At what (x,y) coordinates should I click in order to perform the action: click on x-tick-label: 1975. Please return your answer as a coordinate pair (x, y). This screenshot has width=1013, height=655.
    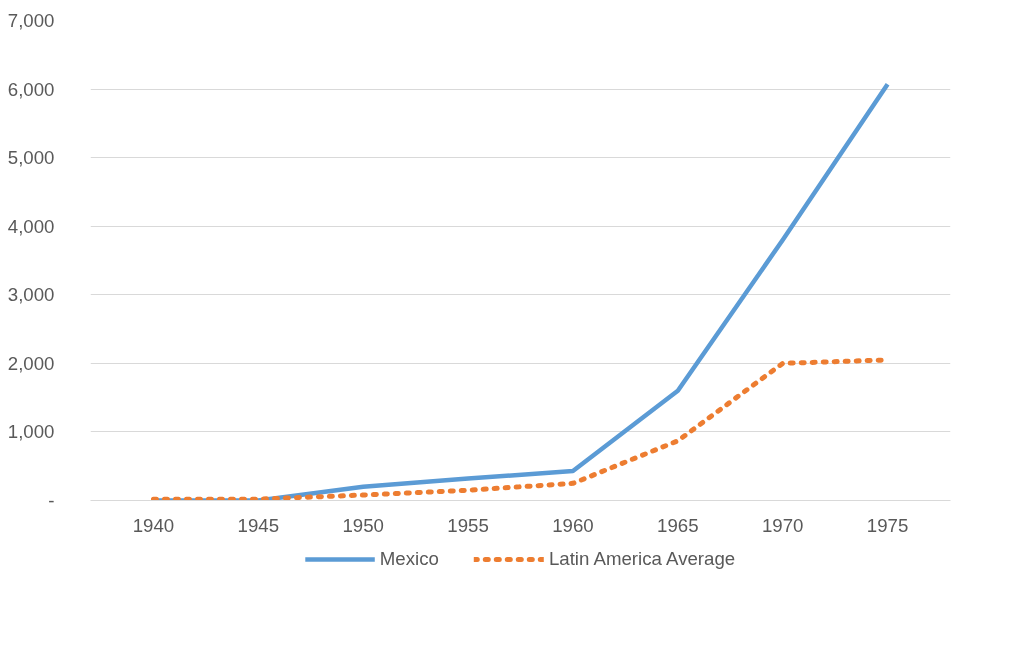
    Looking at the image, I should click on (887, 525).